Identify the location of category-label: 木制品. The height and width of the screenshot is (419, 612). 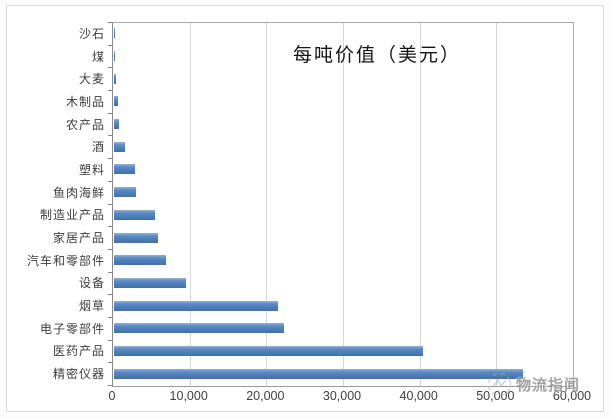
(85, 101).